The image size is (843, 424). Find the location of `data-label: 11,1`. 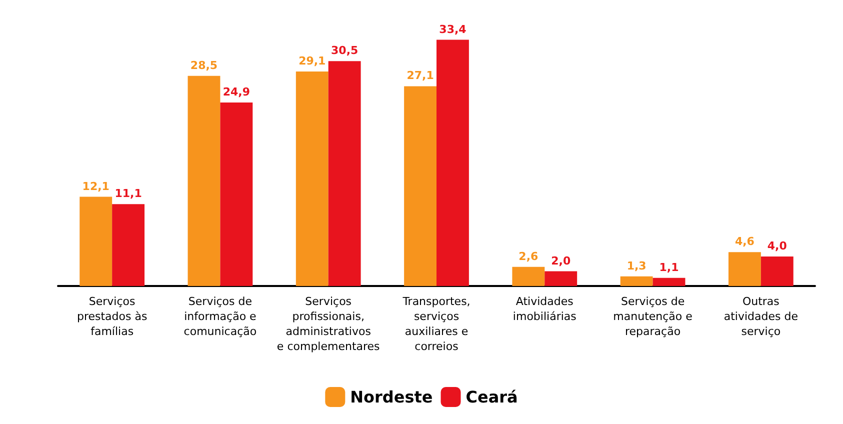

data-label: 11,1 is located at coordinates (128, 193).